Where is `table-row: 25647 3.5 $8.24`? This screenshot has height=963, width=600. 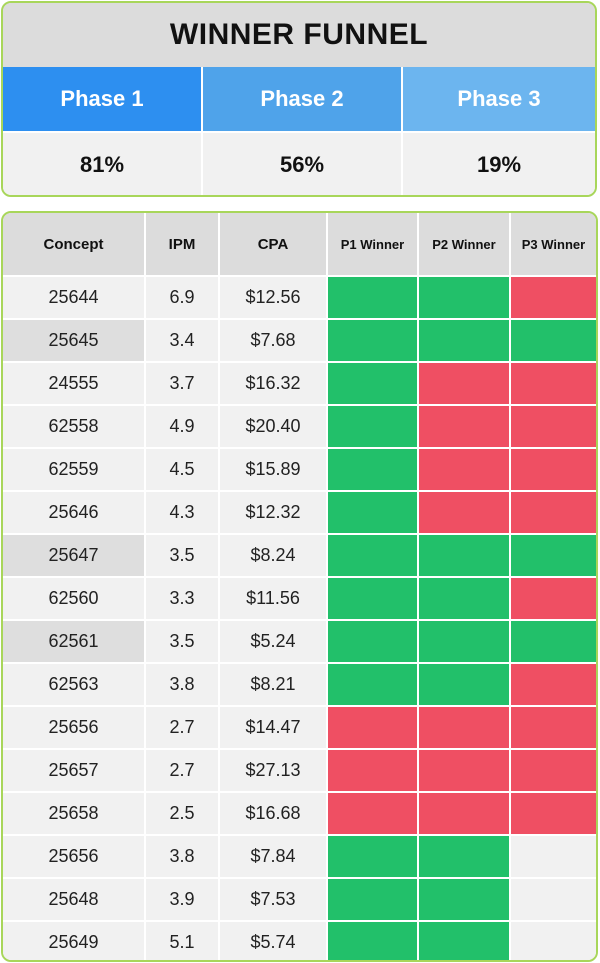 table-row: 25647 3.5 $8.24 is located at coordinates (299, 556).